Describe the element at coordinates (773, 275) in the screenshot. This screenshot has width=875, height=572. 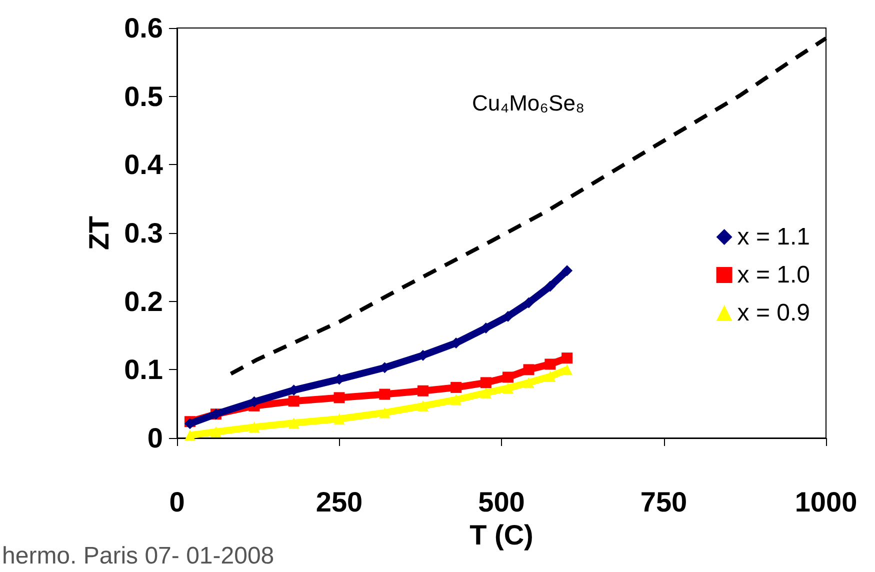
I see `legend-label: x = 1.0` at that location.